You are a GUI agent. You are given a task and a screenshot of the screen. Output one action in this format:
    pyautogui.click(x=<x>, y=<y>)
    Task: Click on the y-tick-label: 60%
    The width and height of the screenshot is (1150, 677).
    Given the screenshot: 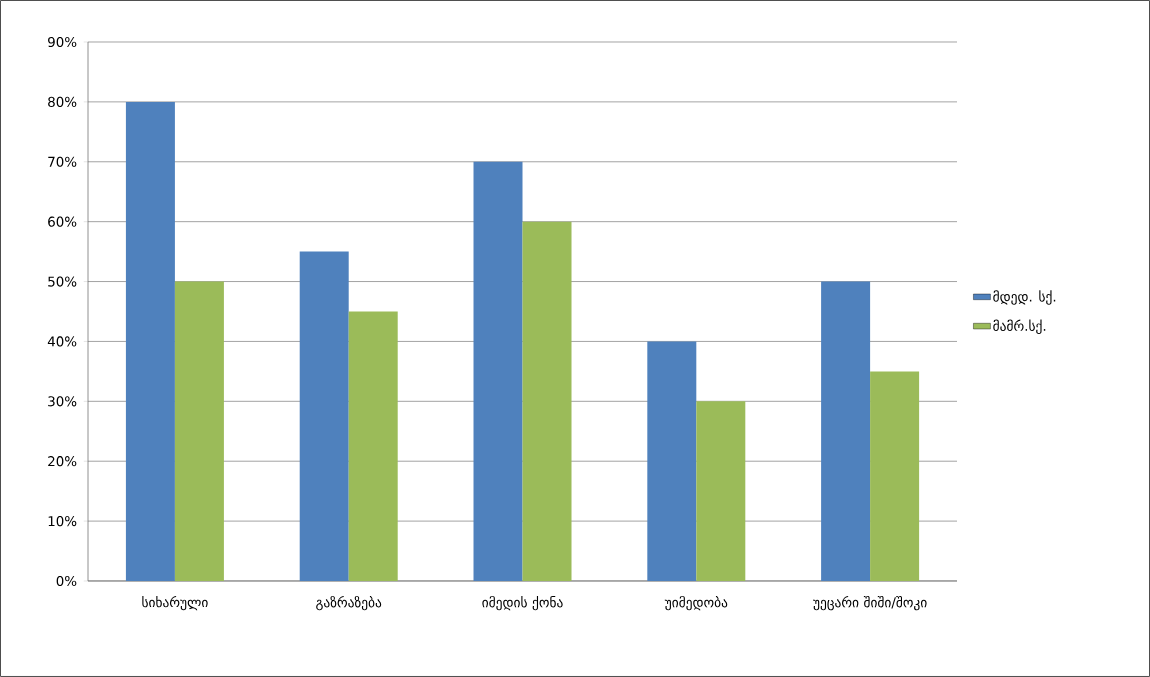 What is the action you would take?
    pyautogui.click(x=62, y=221)
    